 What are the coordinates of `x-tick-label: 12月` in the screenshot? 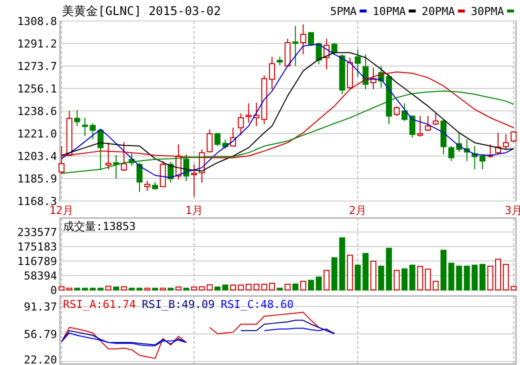 It's located at (61, 210).